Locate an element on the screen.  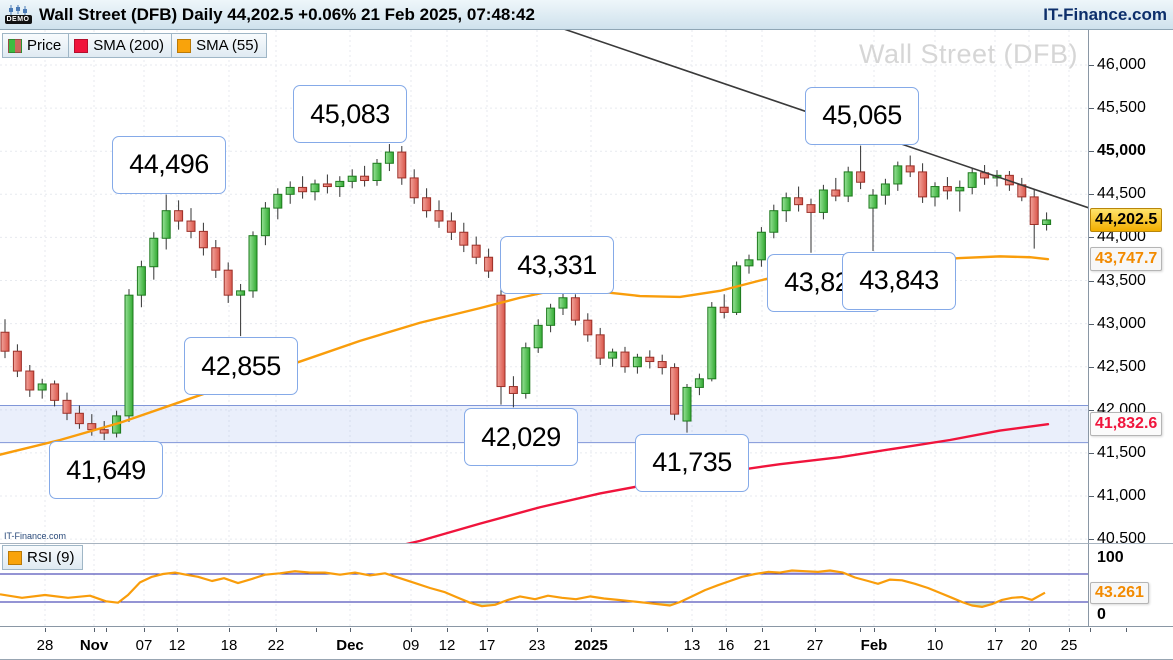
sma55-value-label: 43,747.7 is located at coordinates (1126, 259).